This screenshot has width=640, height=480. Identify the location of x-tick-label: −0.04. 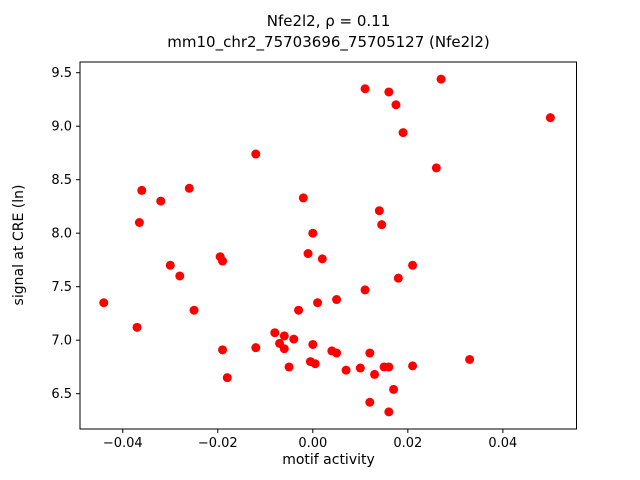
(123, 443).